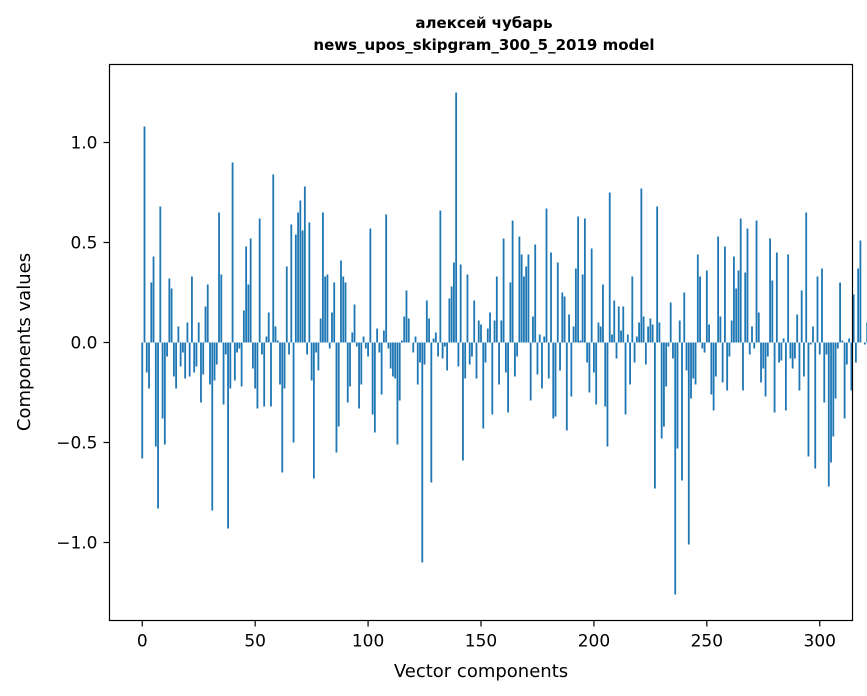 The width and height of the screenshot is (867, 696). What do you see at coordinates (255, 642) in the screenshot?
I see `x-tick-label: 50` at bounding box center [255, 642].